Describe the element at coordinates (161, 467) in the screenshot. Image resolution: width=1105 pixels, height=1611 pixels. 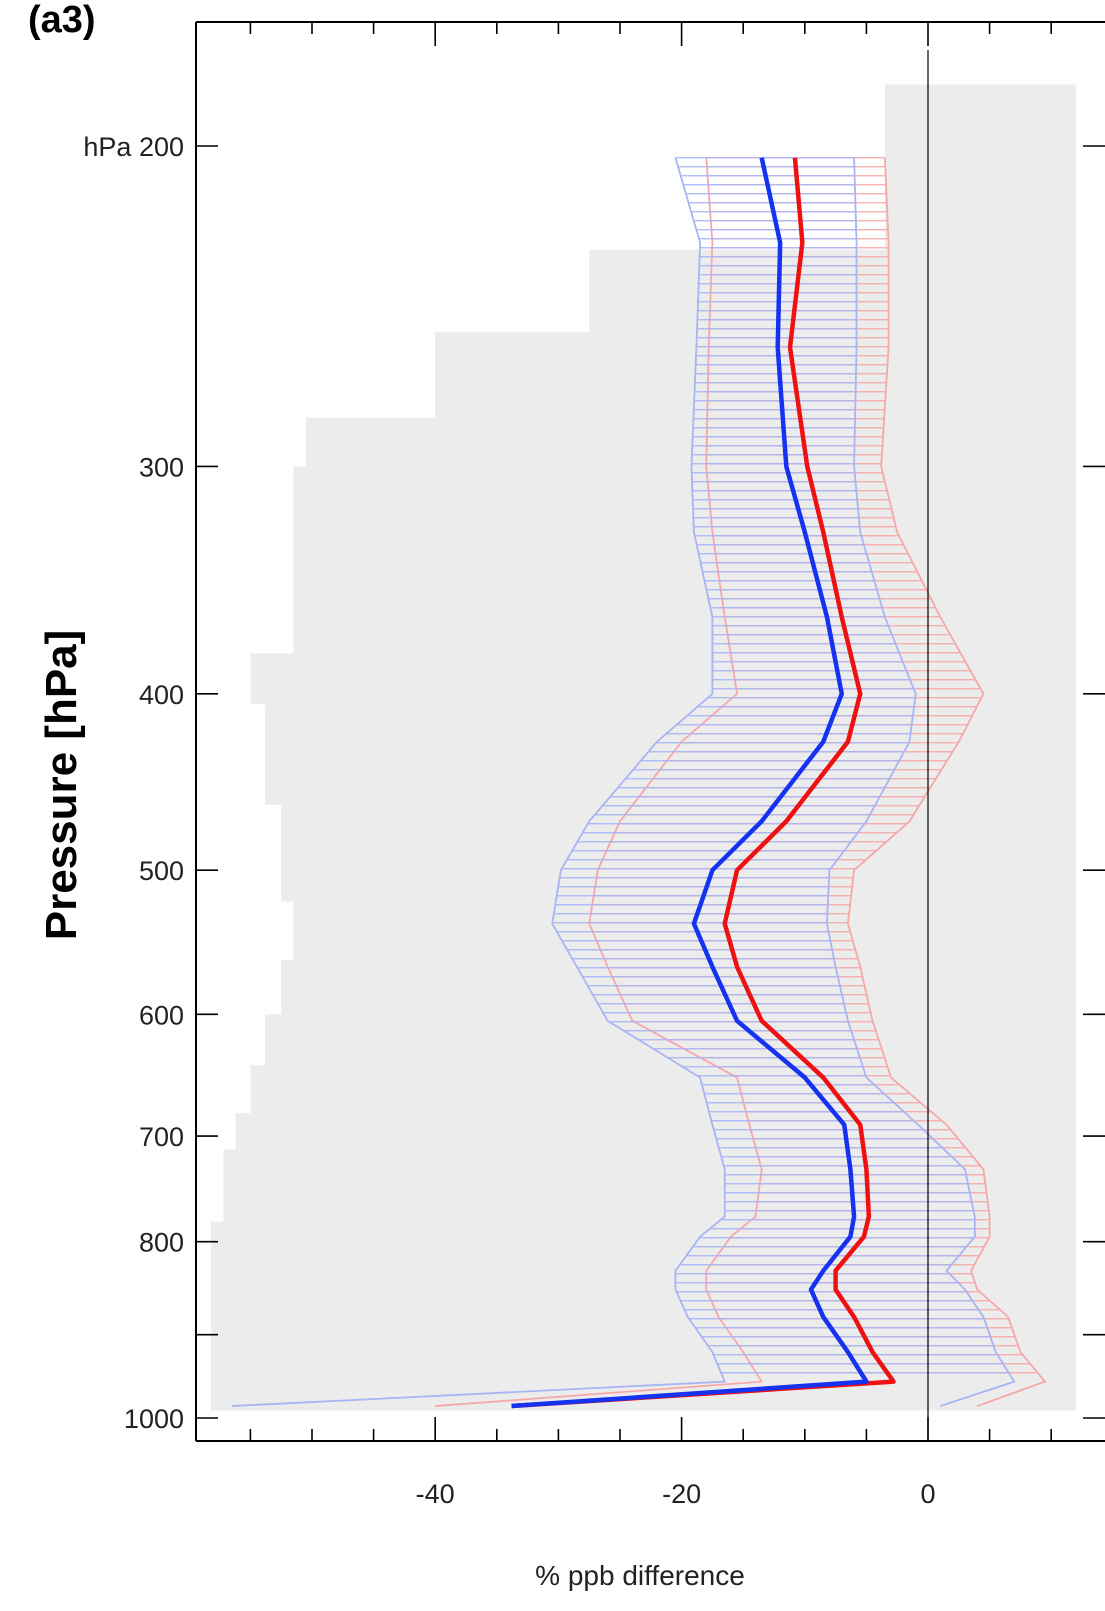
I see `y-tick-label: 300` at that location.